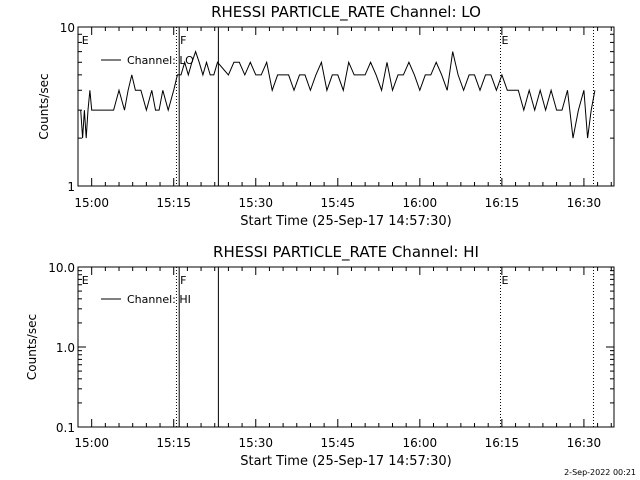  I want to click on legend: Channel: LO, so click(147, 60).